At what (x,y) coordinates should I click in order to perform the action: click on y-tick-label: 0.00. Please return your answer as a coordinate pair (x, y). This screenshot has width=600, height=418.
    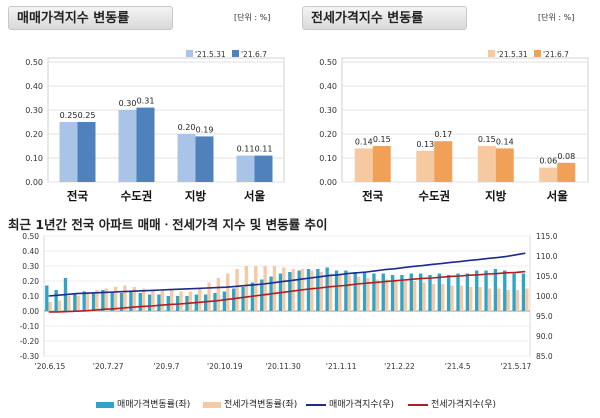
    Looking at the image, I should click on (34, 182).